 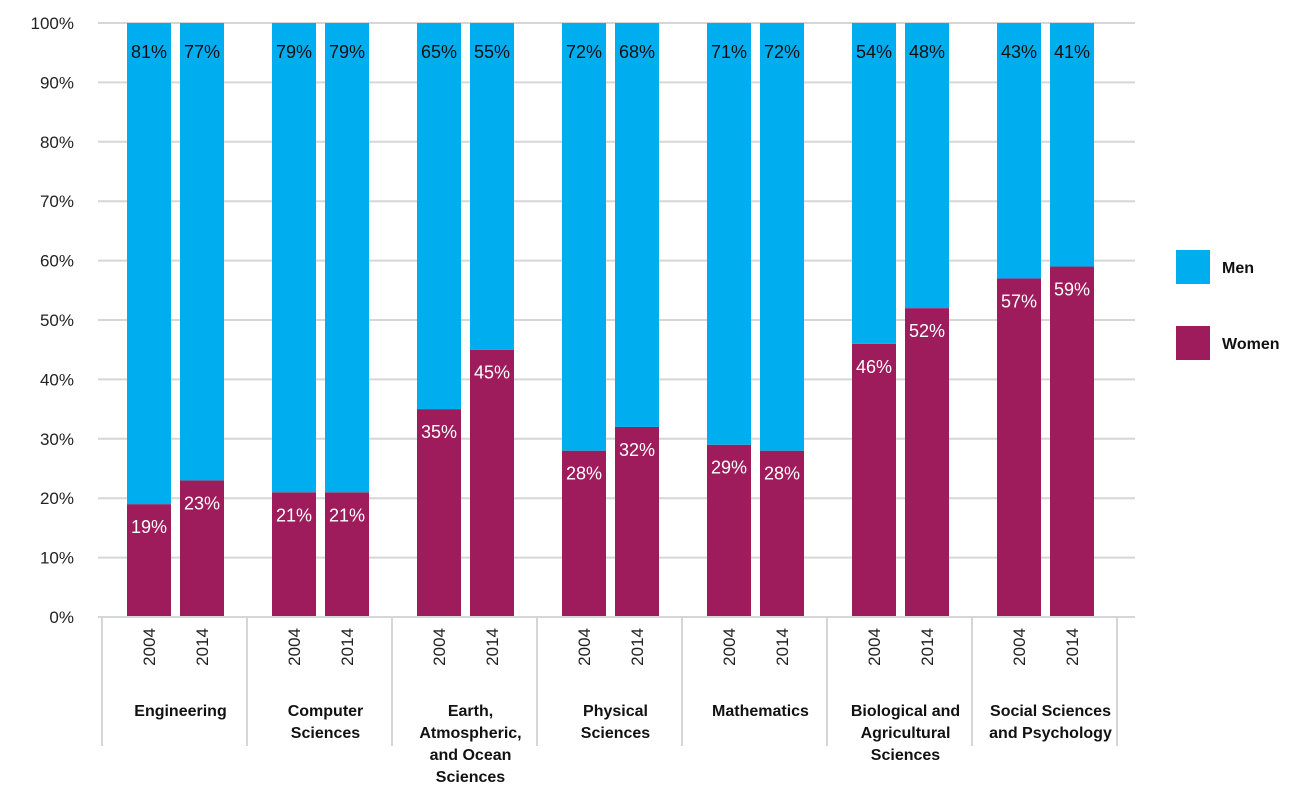 I want to click on data-label-women: 35%, so click(x=439, y=432).